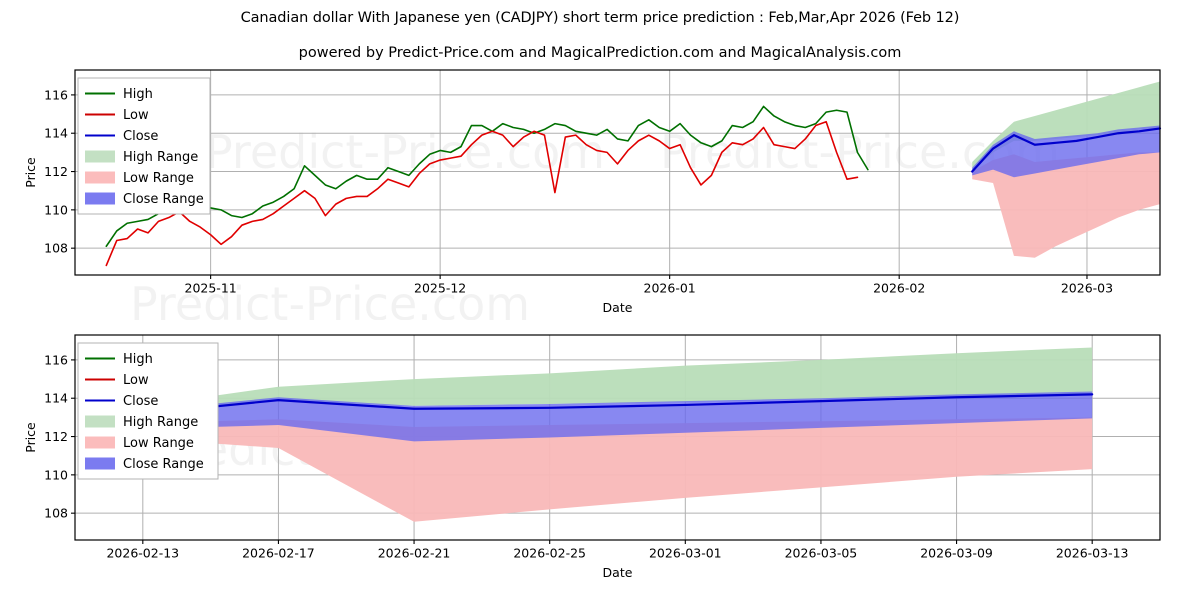 This screenshot has height=600, width=1200. I want to click on x-tick-label: 2026-03-01, so click(685, 553).